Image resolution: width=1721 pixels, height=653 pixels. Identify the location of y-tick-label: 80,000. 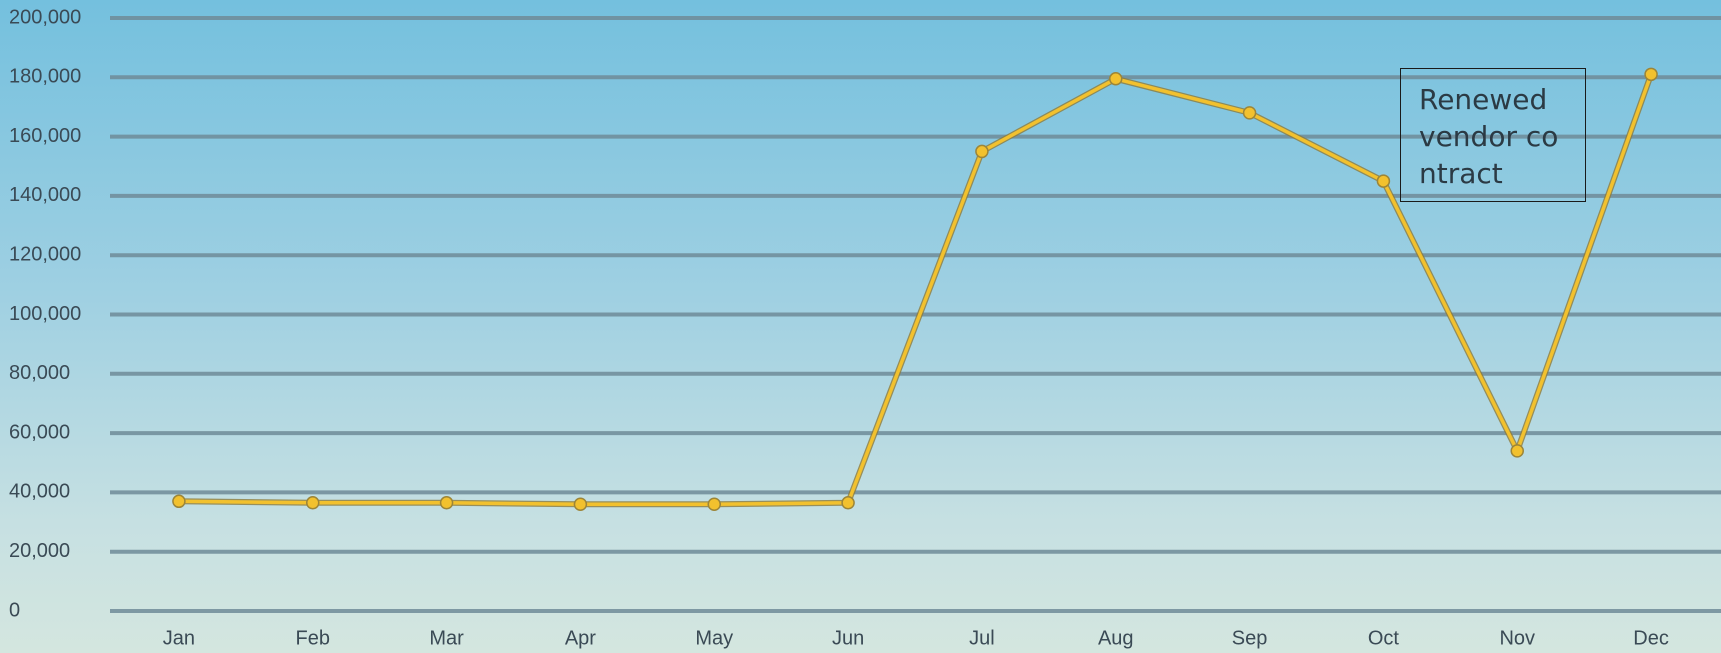
(39, 373).